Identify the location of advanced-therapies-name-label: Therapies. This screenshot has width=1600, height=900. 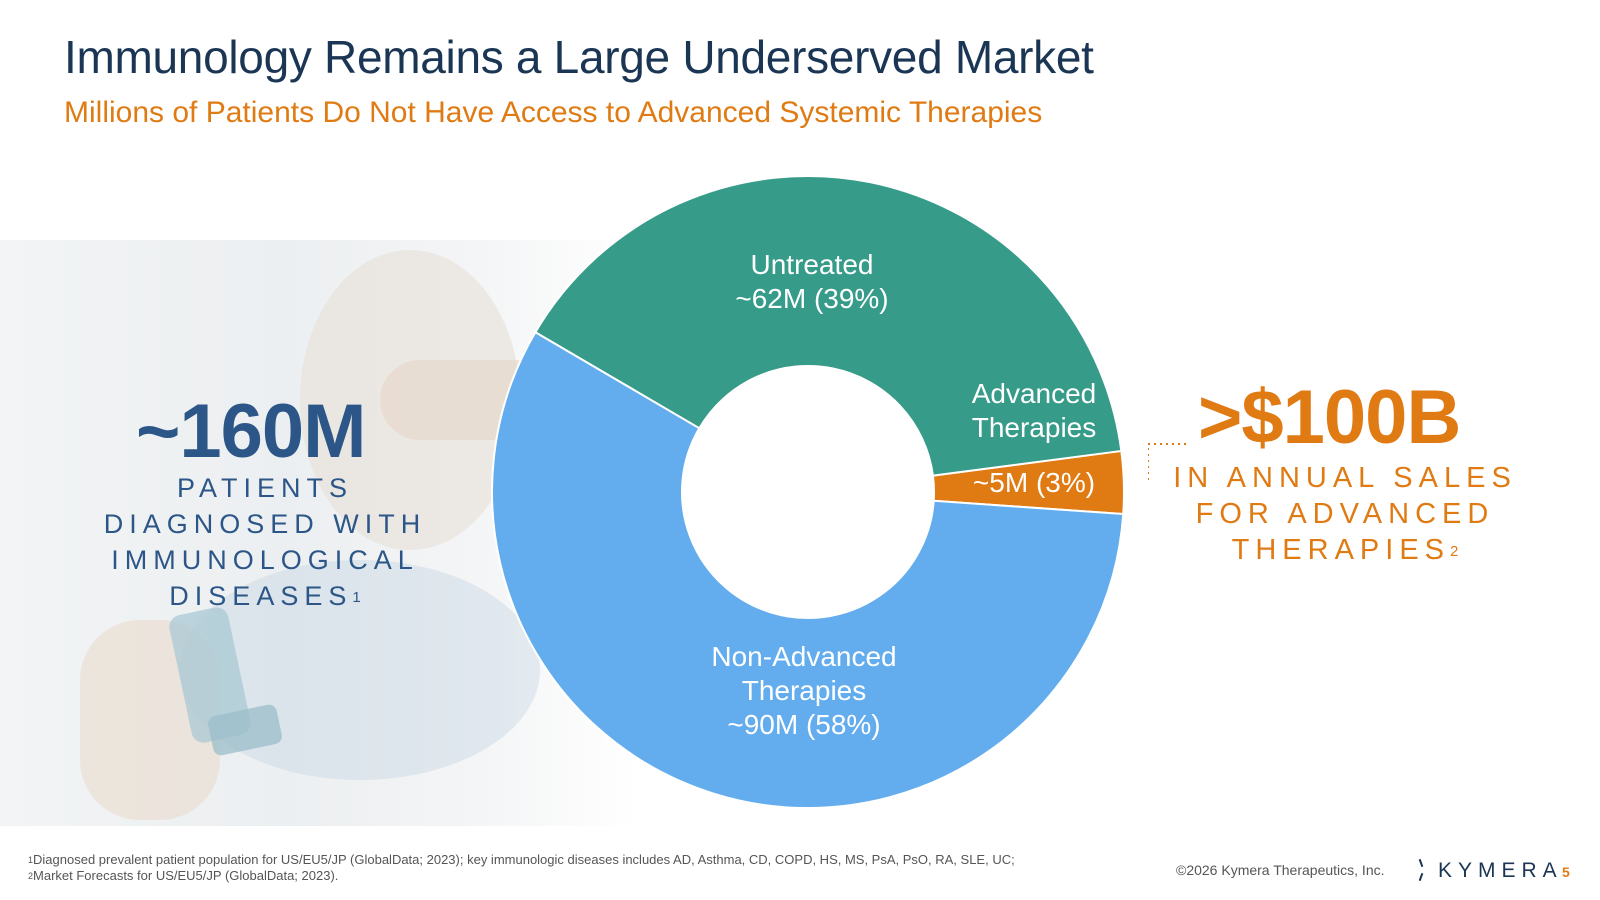
(1034, 427).